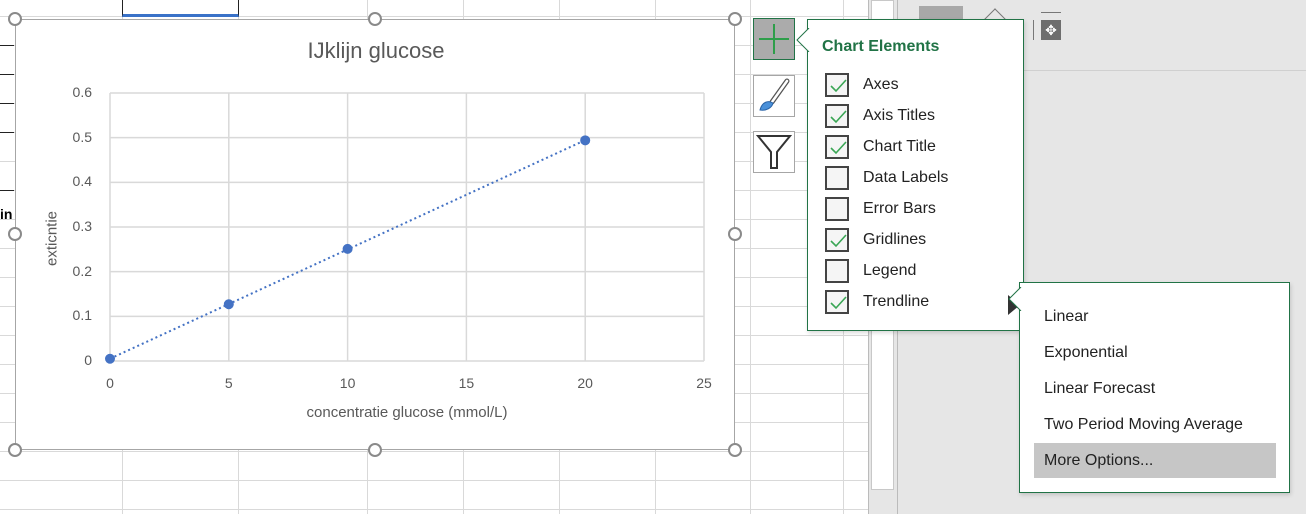  What do you see at coordinates (376, 50) in the screenshot?
I see `chart-title: IJklijn glucose` at bounding box center [376, 50].